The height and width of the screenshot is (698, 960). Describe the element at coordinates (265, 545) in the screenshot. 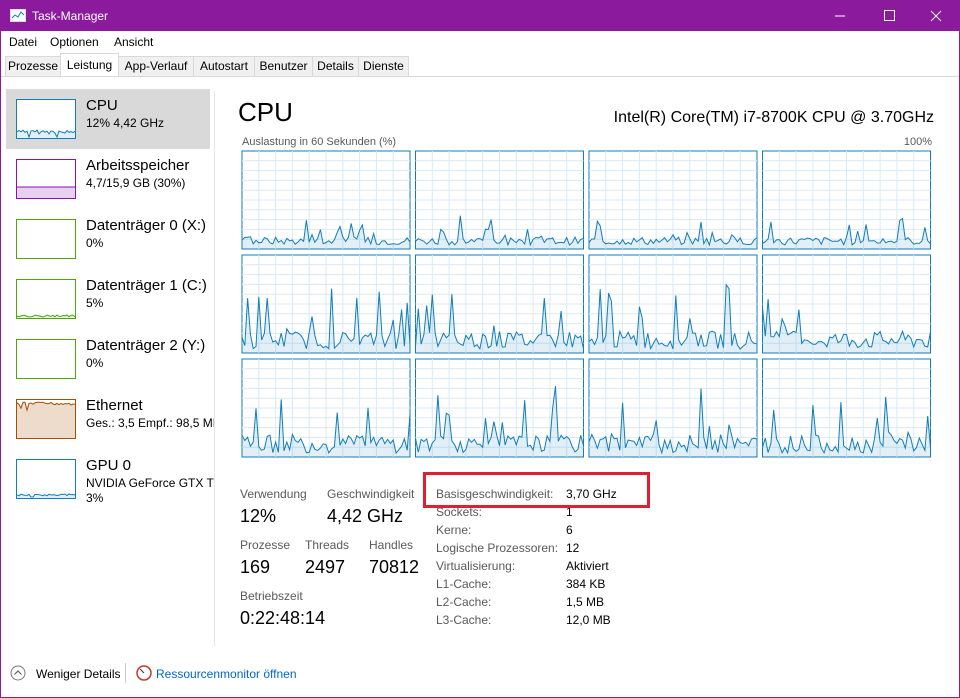

I see `stat-label: Prozesse` at that location.